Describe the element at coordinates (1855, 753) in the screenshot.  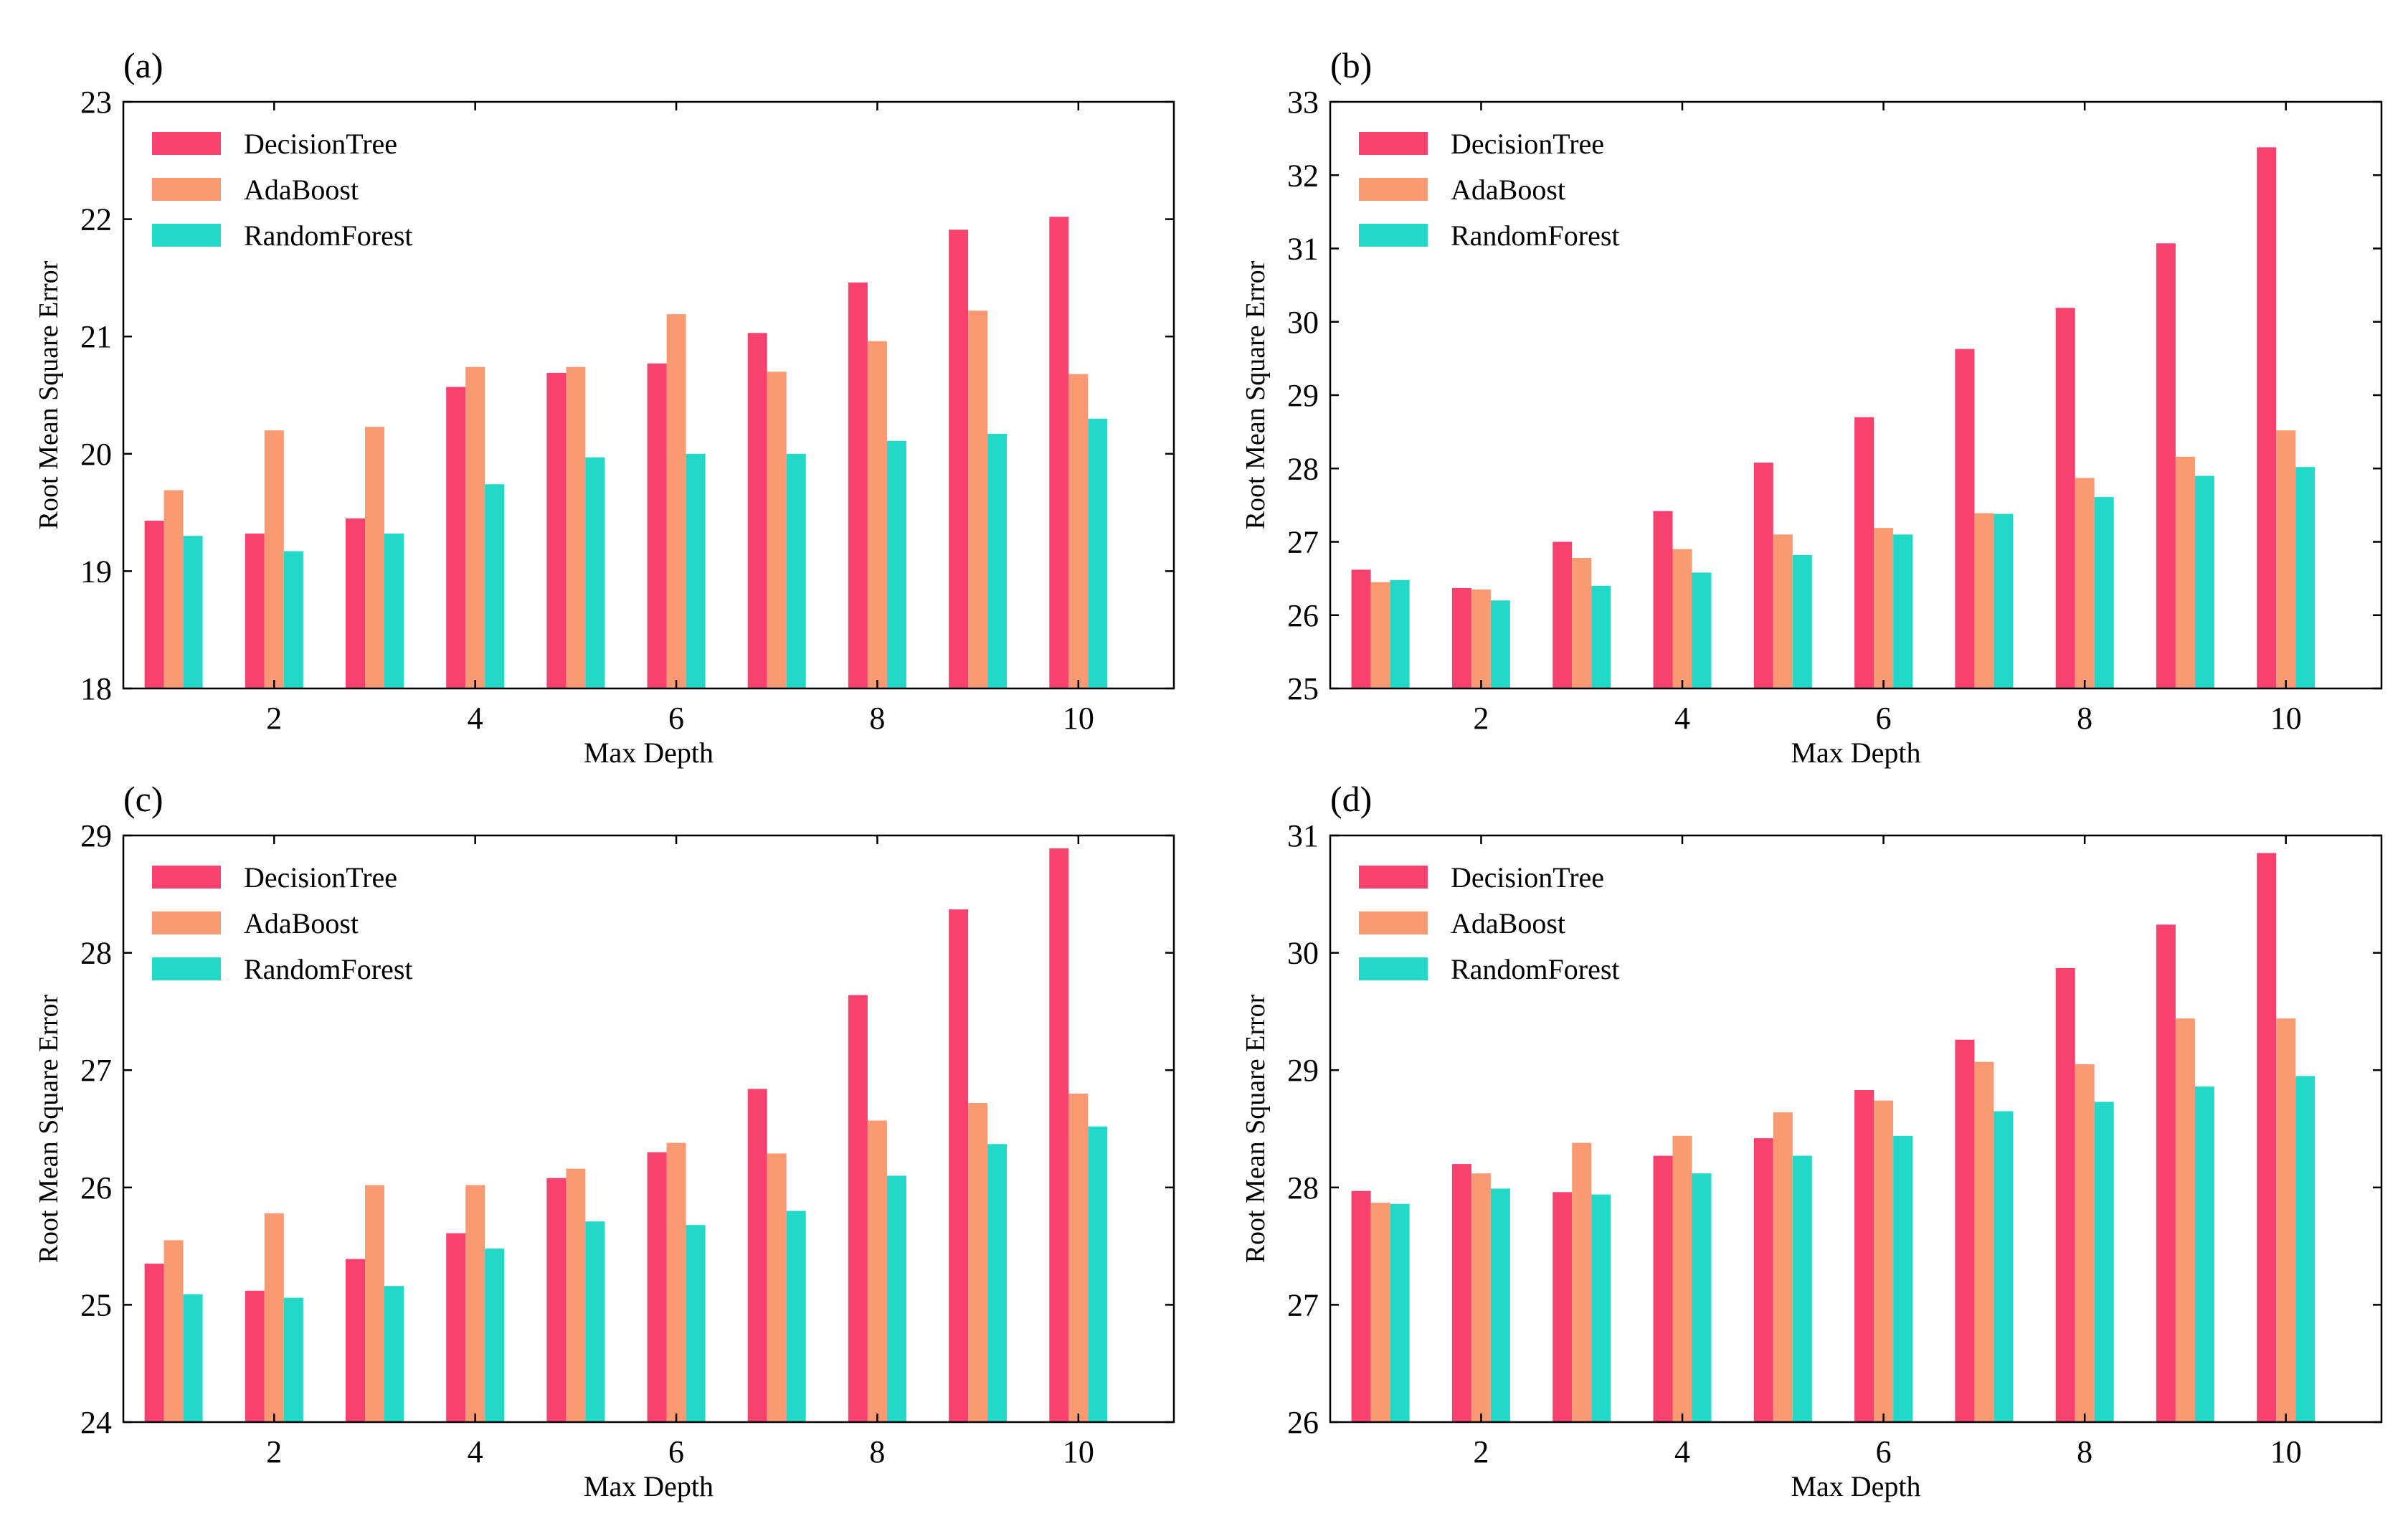
I see `x-axis-label: Max Depth` at that location.